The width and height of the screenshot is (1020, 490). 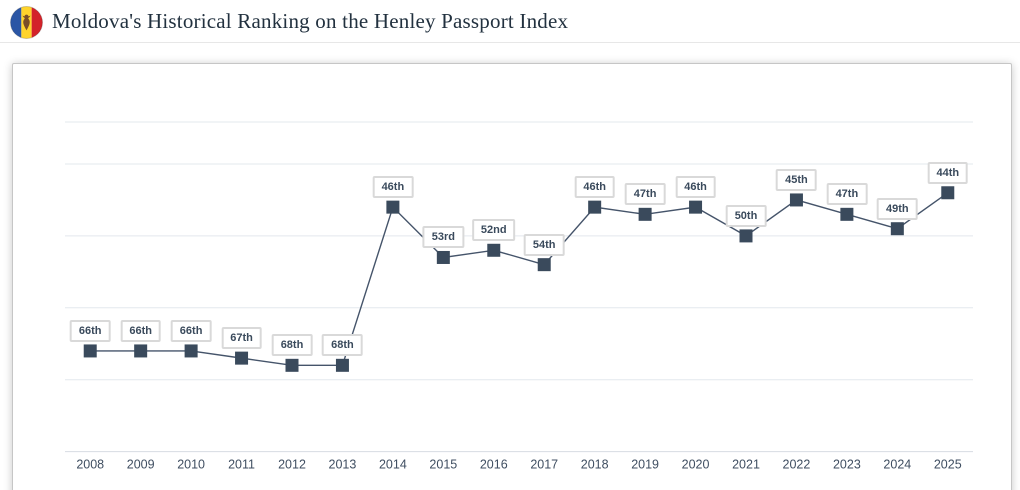 I want to click on data-point-marker-2012, so click(x=292, y=365).